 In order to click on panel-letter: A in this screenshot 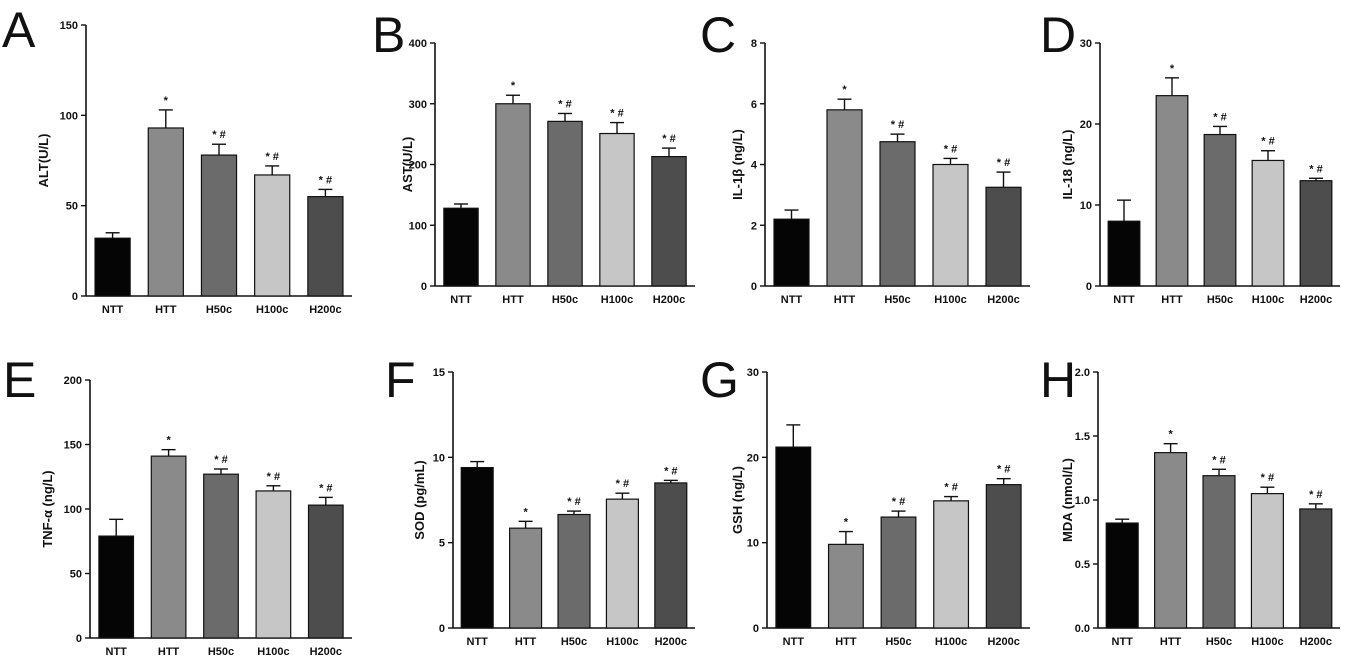, I will do `click(19, 30)`.